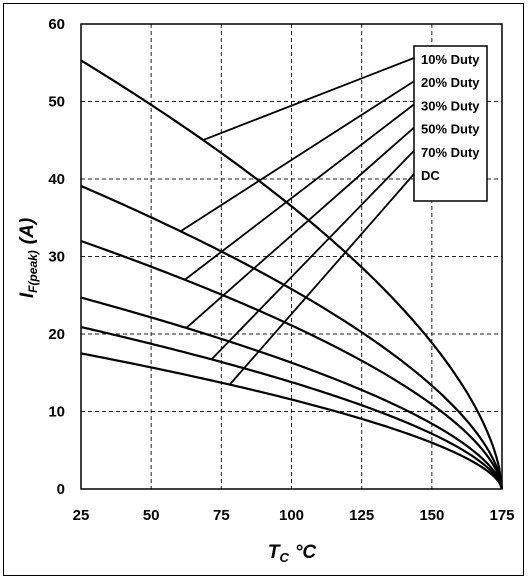  I want to click on legend-entry: DC, so click(430, 175).